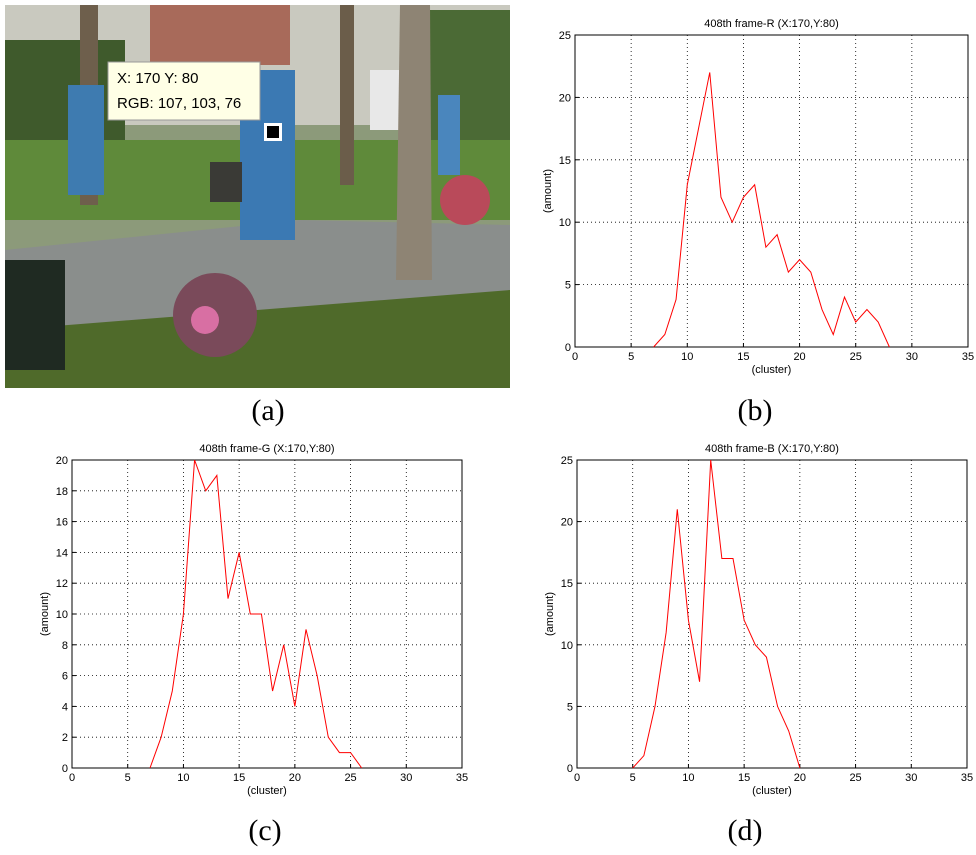 Image resolution: width=976 pixels, height=855 pixels. I want to click on y-tick-label: 4, so click(65, 707).